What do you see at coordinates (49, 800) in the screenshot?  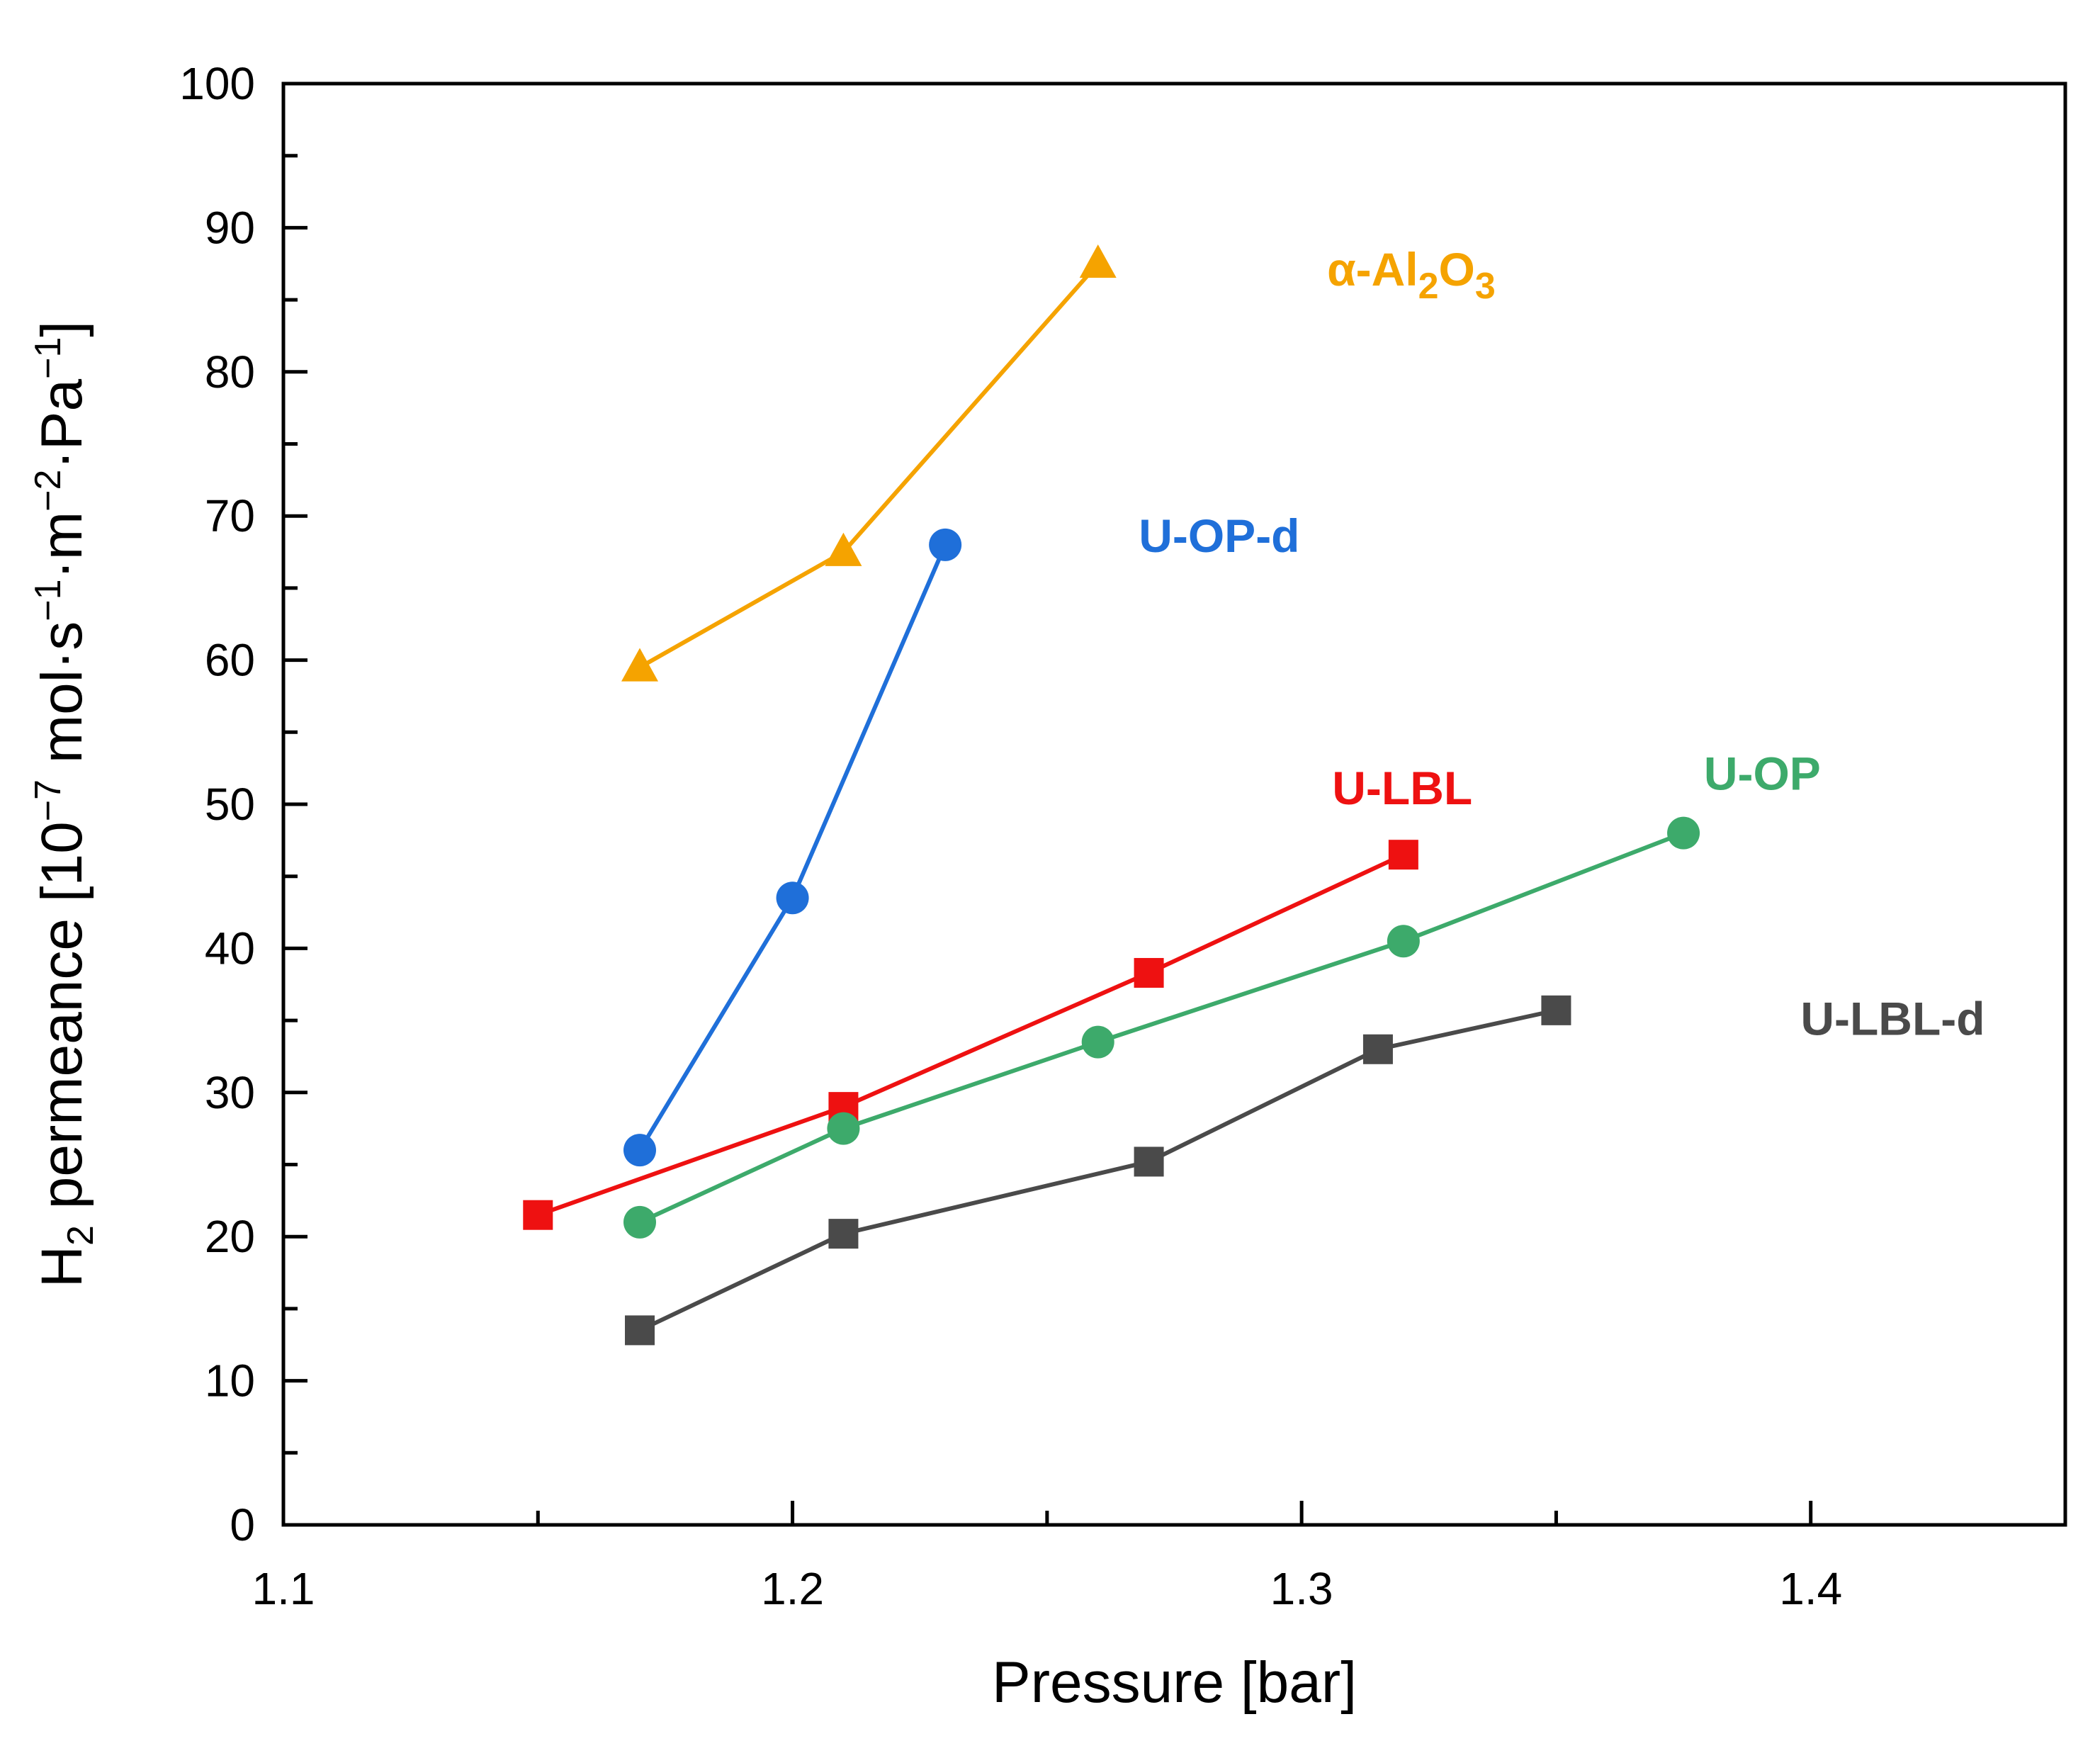 I see `y-title-exponent-1: −7` at bounding box center [49, 800].